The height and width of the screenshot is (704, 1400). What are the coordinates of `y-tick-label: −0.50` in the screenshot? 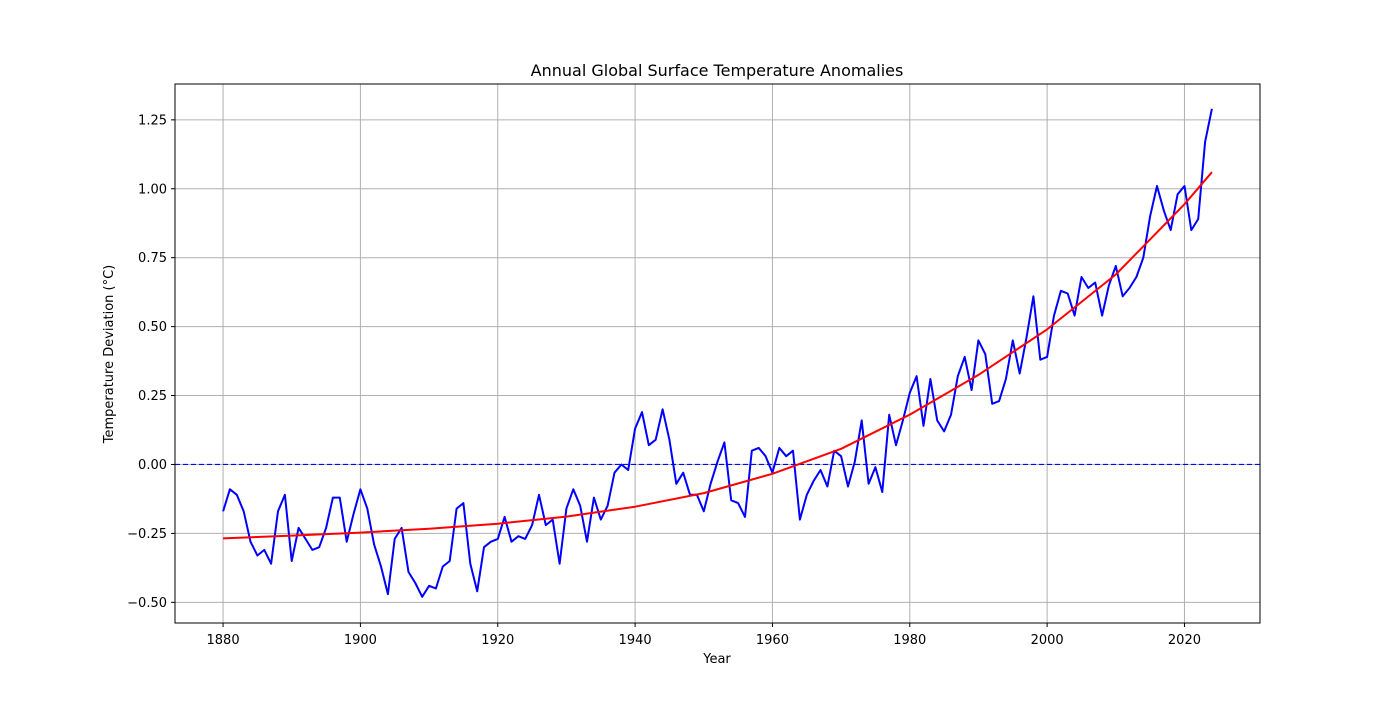 It's located at (147, 603).